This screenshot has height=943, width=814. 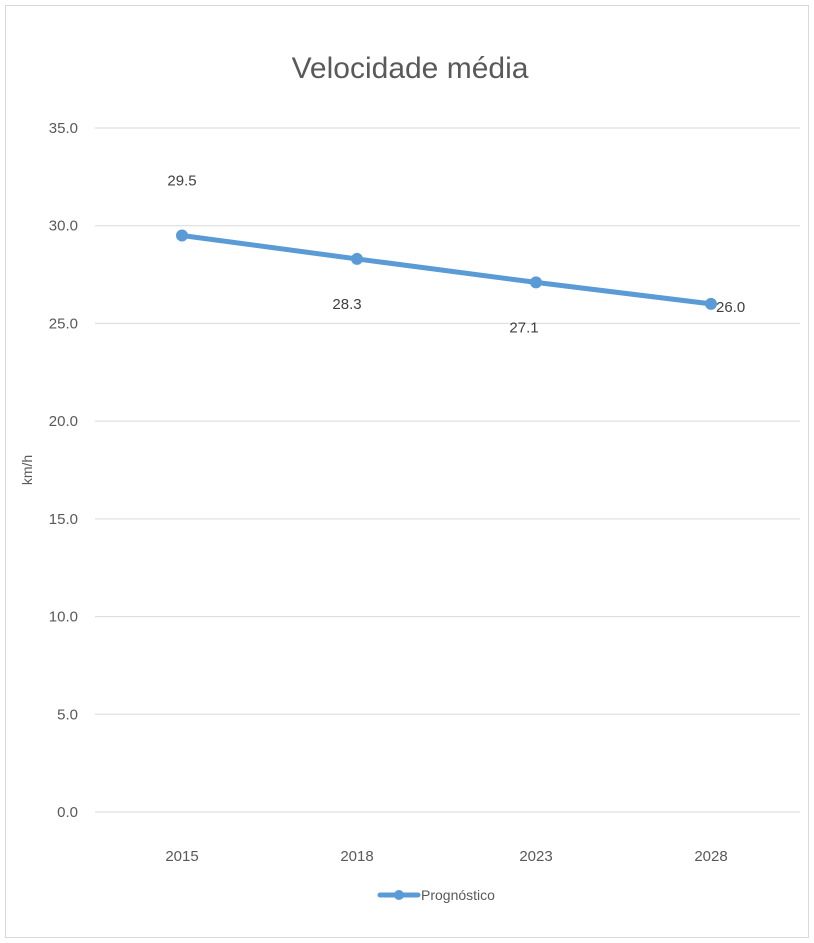 I want to click on x-tick-label: 2015, so click(x=181, y=856).